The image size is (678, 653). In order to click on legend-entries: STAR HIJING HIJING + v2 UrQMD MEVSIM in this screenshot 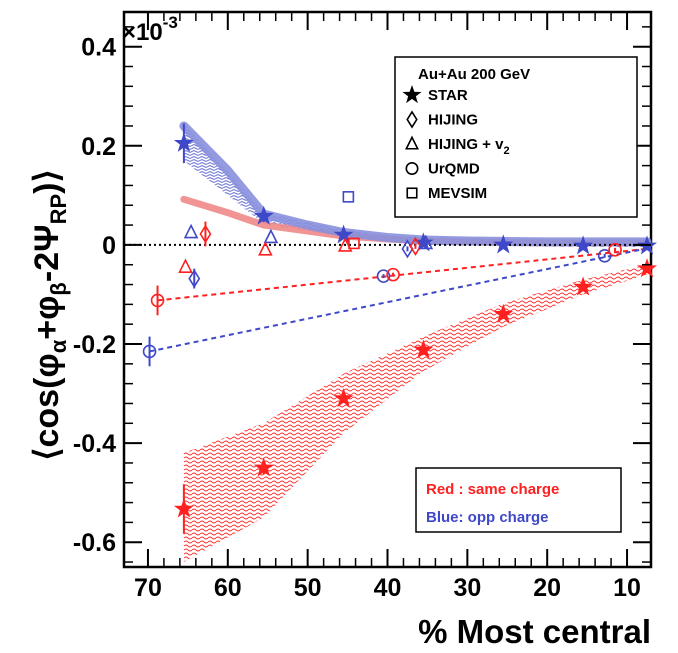, I will do `click(456, 143)`.